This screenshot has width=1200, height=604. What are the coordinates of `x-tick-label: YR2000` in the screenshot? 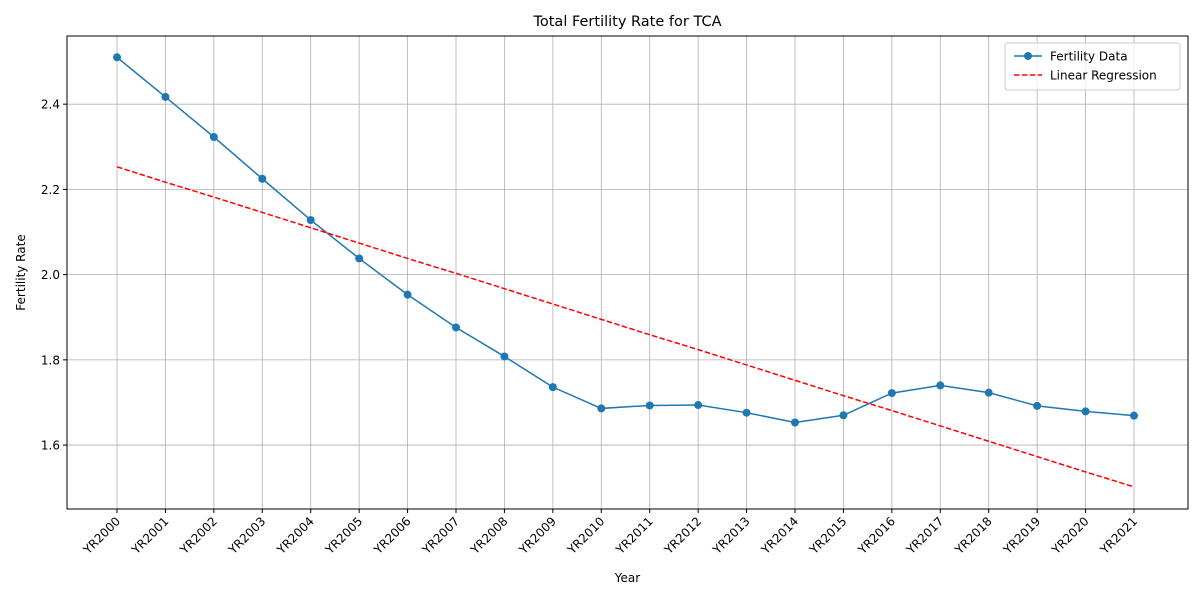 It's located at (101, 535).